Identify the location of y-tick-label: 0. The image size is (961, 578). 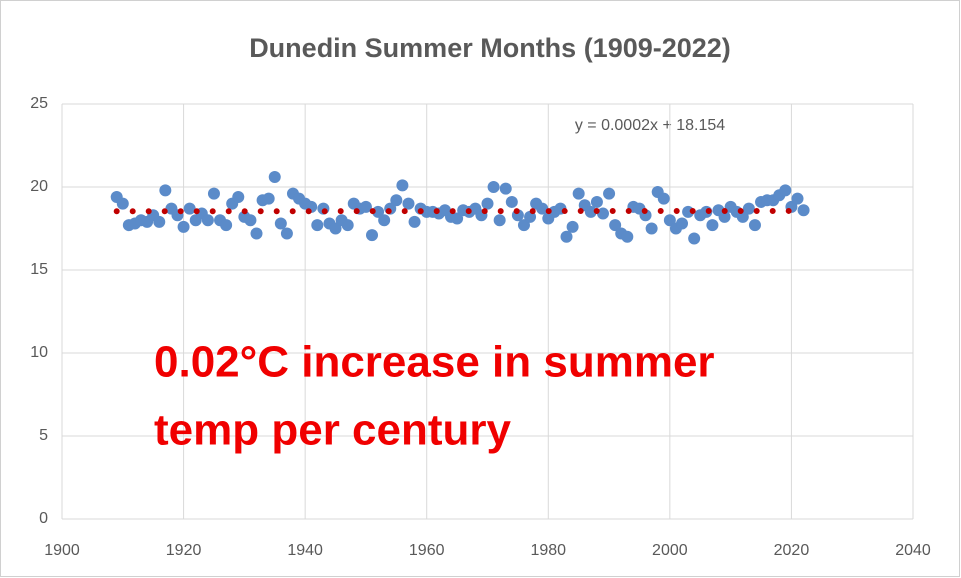
(43, 518).